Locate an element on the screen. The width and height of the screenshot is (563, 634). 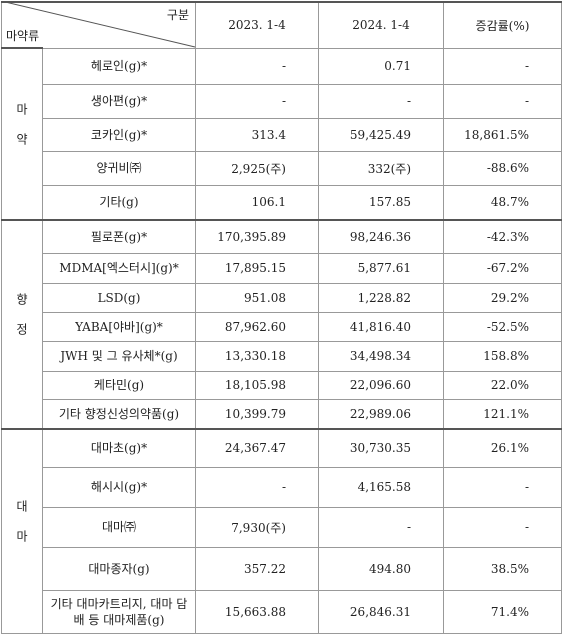
table-row: 기타(g) 106.1 157.85 48.7% is located at coordinates (282, 202).